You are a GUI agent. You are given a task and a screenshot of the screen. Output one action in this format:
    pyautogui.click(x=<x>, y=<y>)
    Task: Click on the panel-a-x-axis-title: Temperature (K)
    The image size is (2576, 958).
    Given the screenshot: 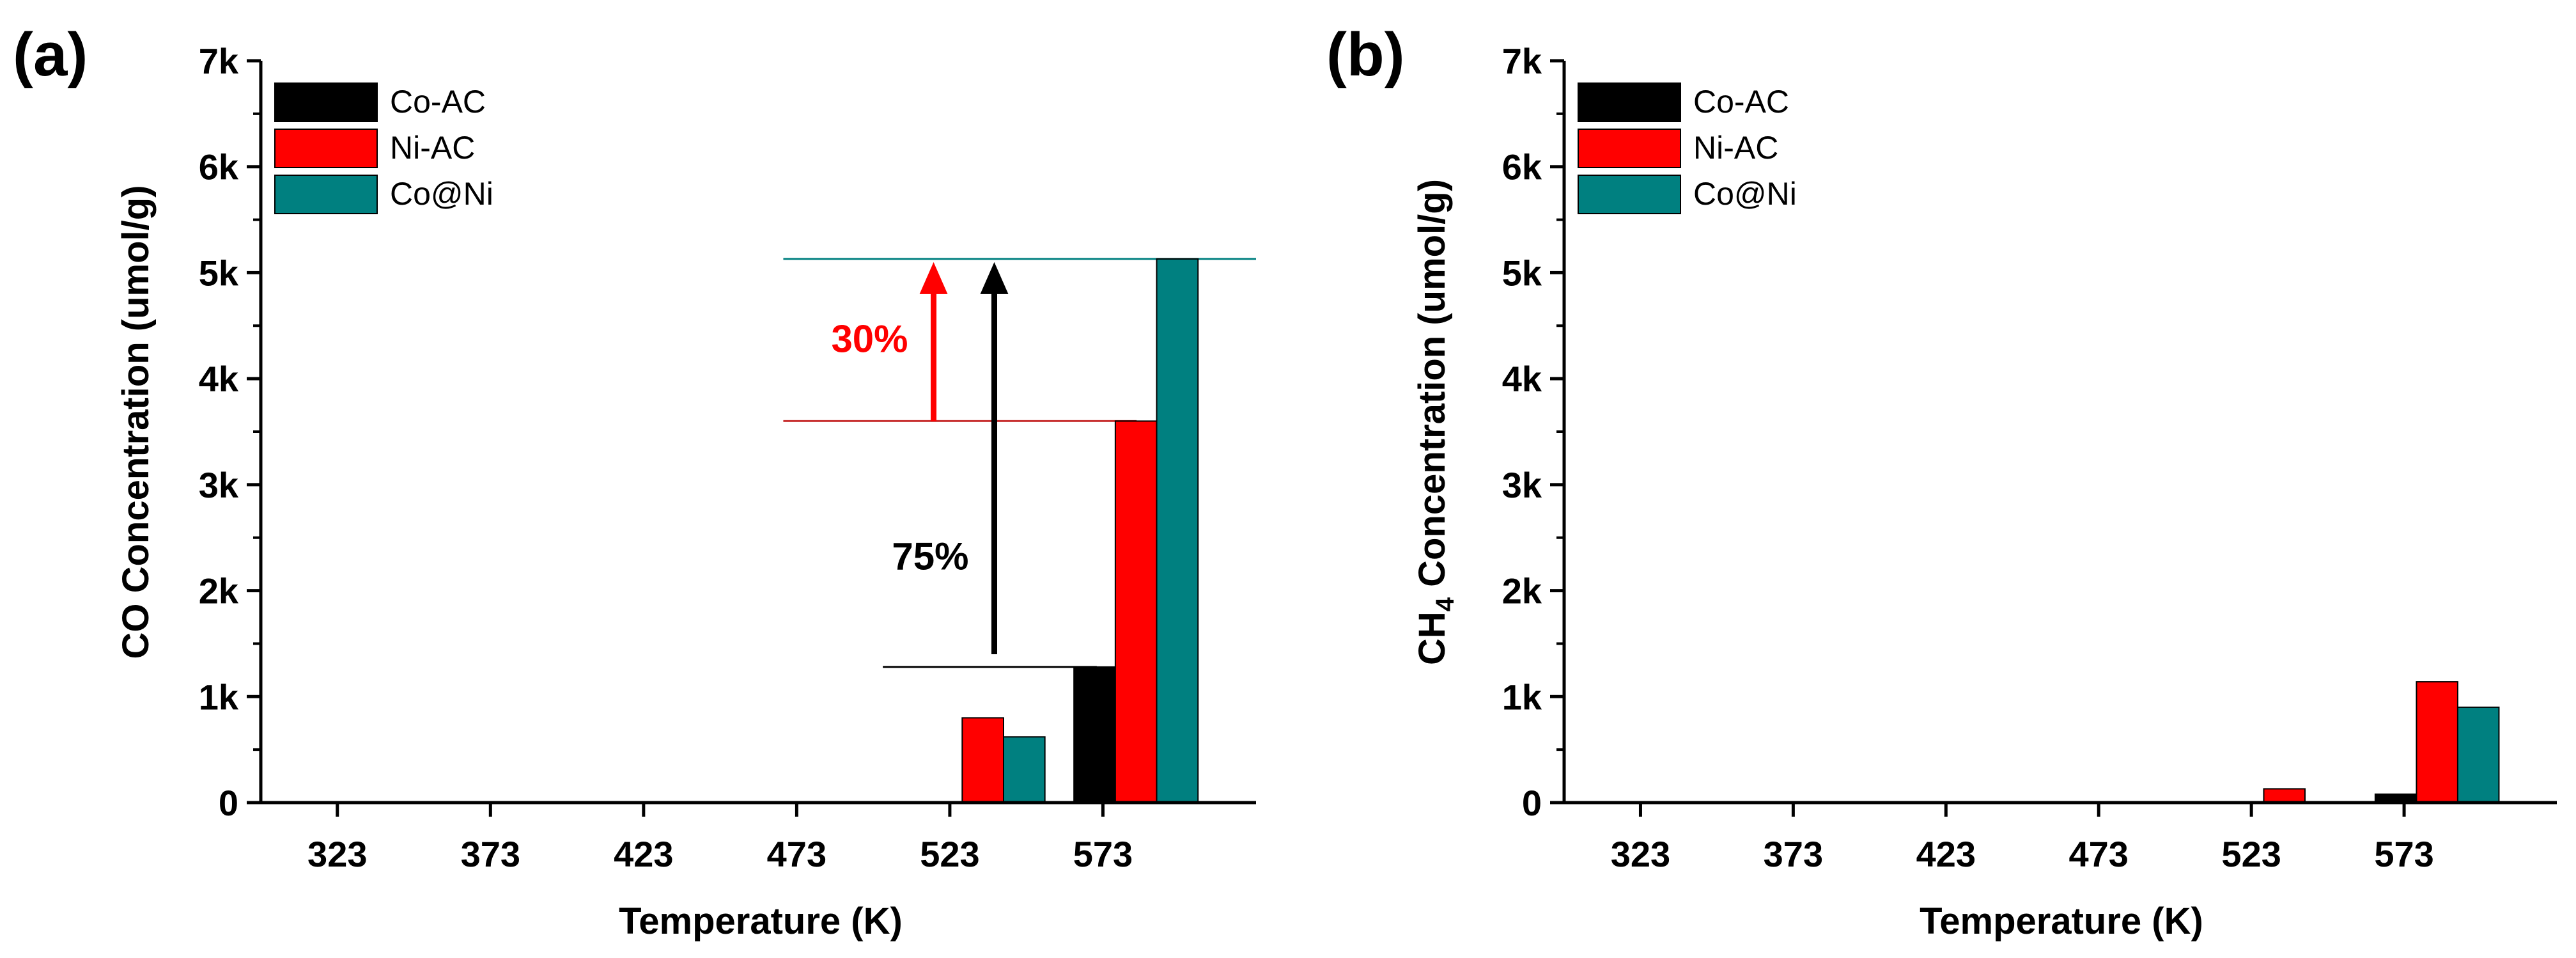 What is the action you would take?
    pyautogui.click(x=761, y=921)
    